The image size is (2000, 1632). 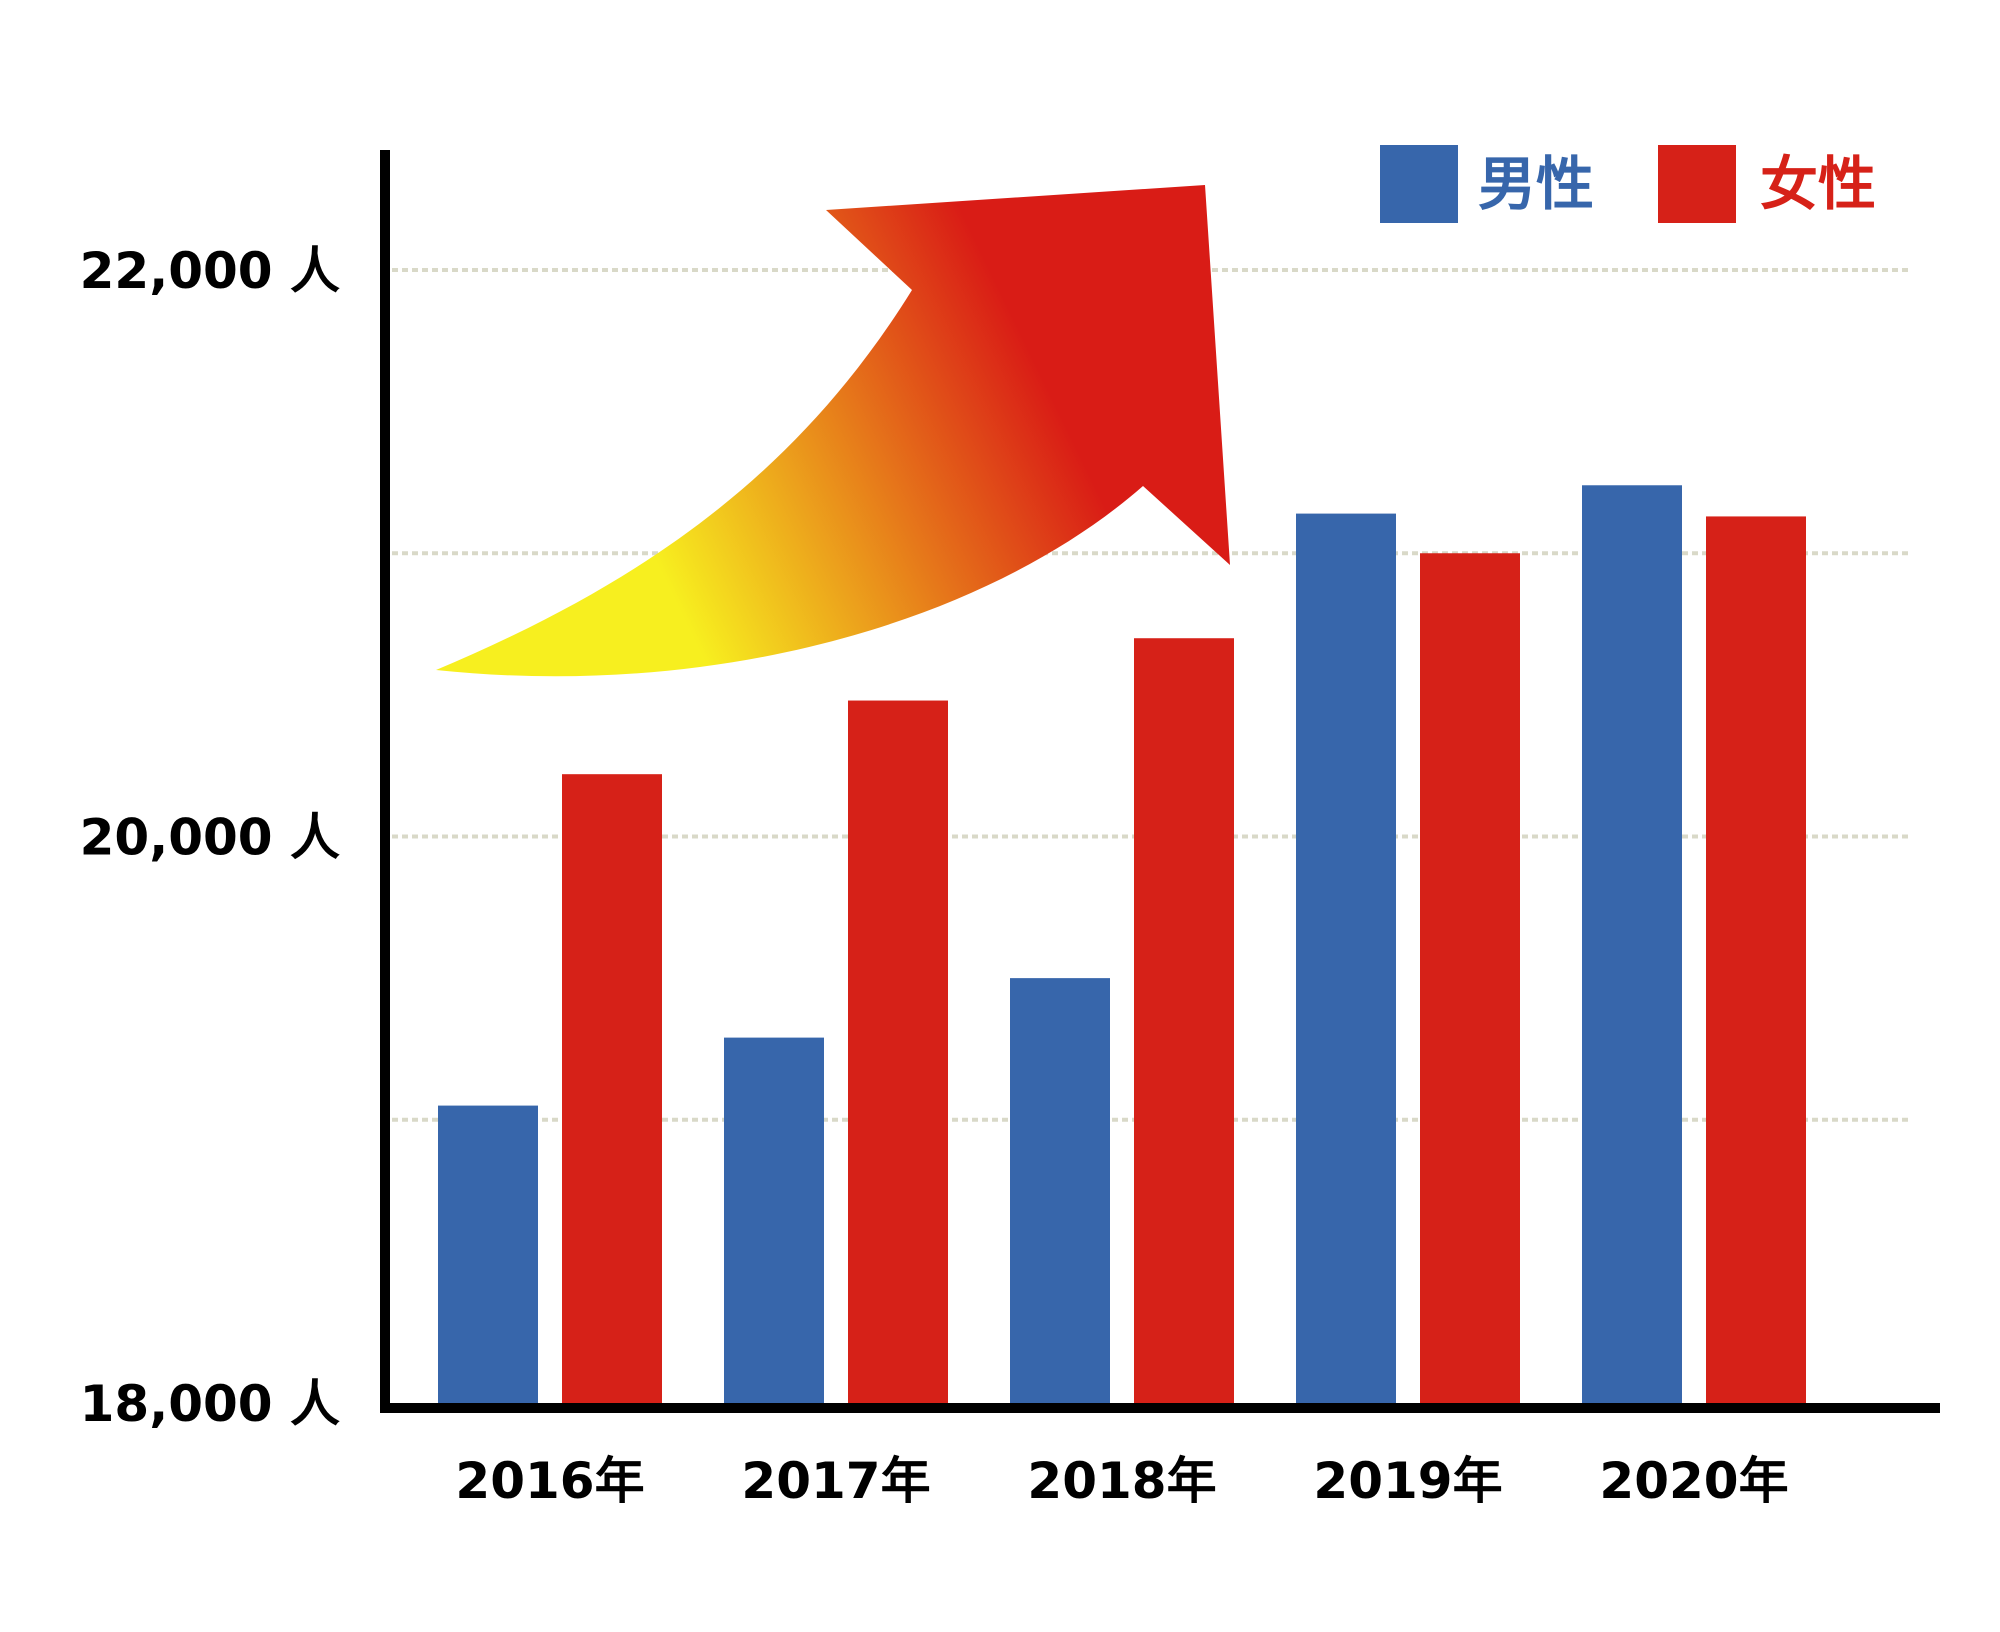 I want to click on y-tick-labels: 18,000 人 20,000 人 22,000 人, so click(x=210, y=837).